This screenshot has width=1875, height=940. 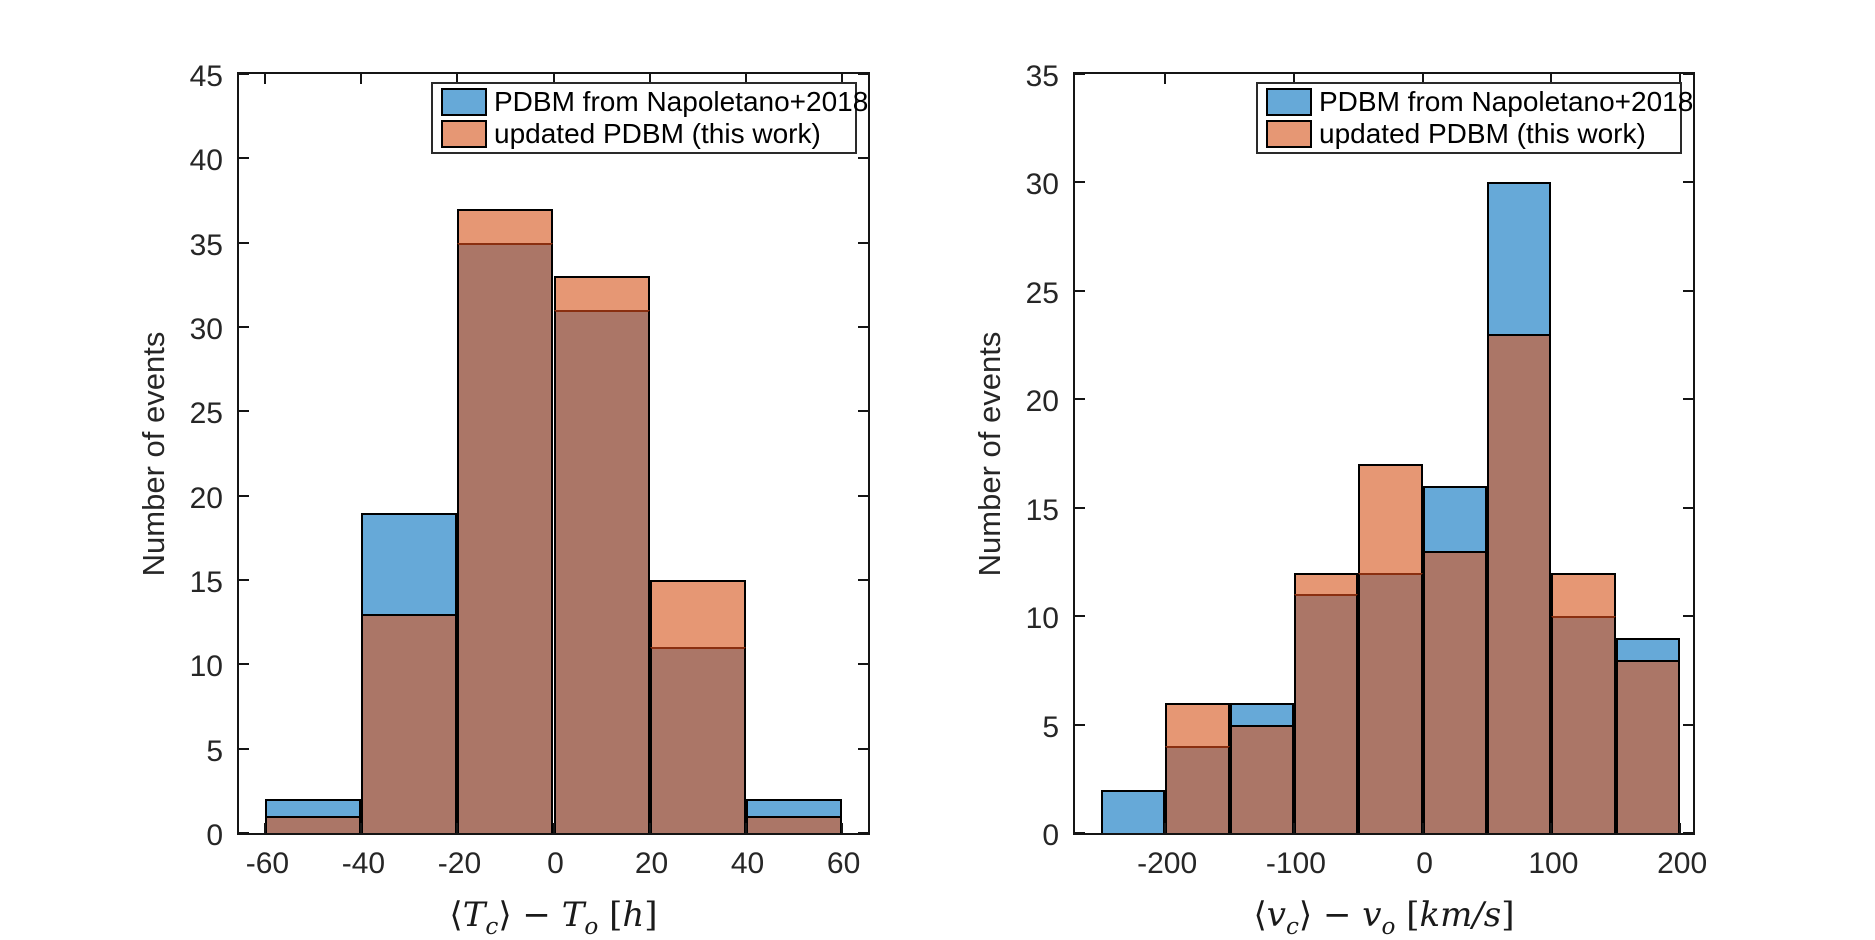 I want to click on x-axis-title-part: T, so click(x=573, y=915).